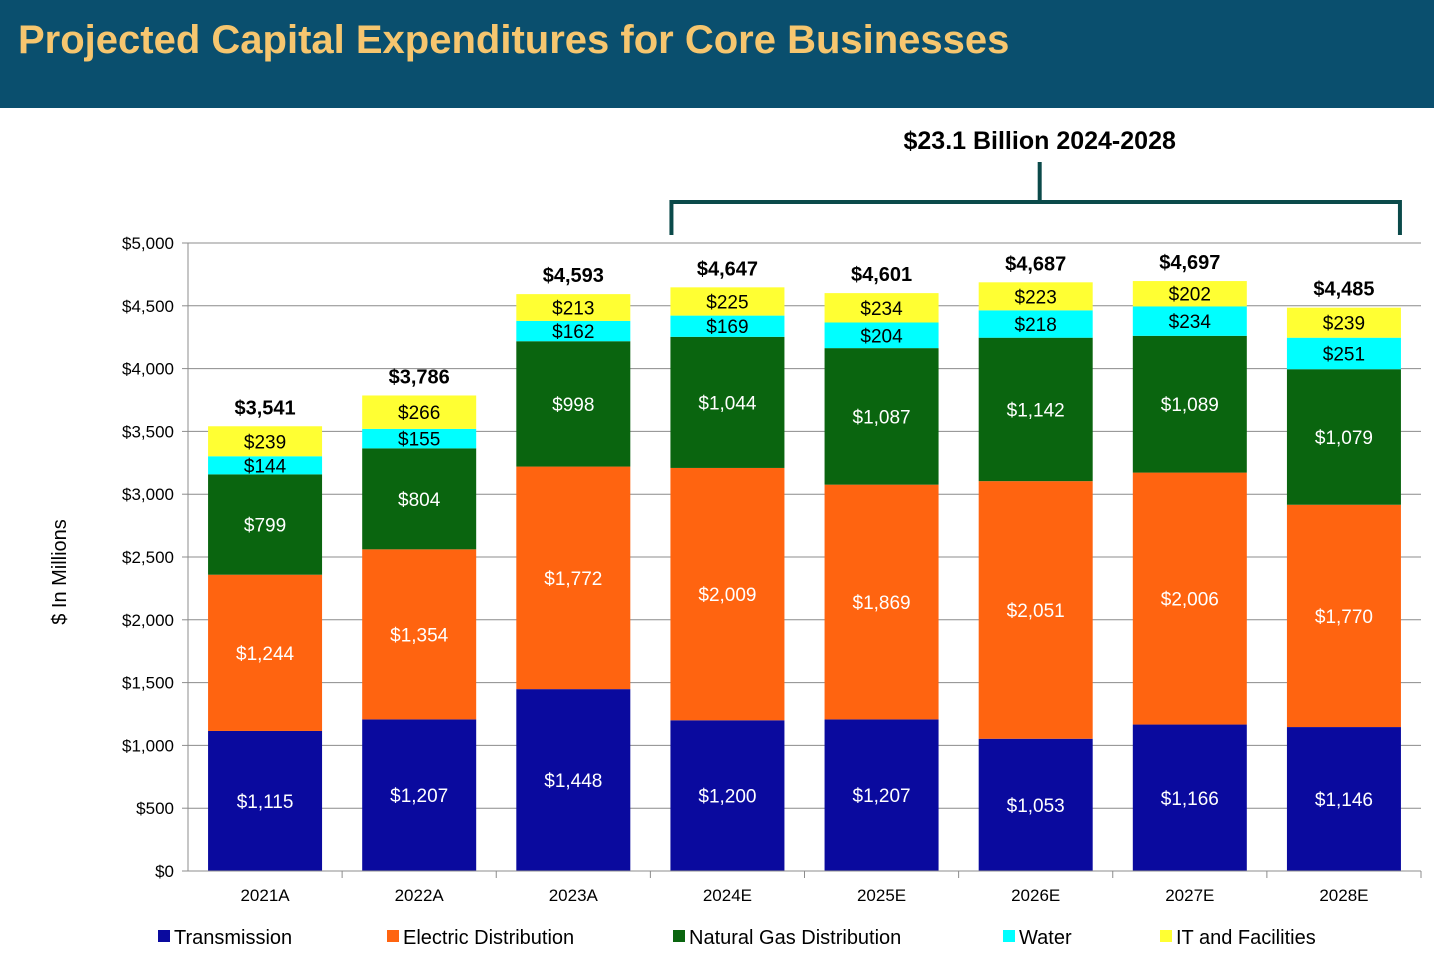  I want to click on data-label: $204, so click(881, 336).